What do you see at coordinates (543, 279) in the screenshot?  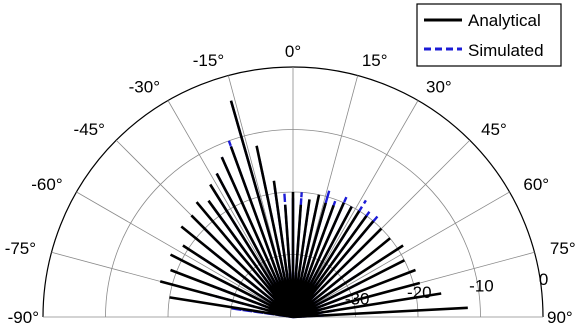 I see `radial-tick-label: 0` at bounding box center [543, 279].